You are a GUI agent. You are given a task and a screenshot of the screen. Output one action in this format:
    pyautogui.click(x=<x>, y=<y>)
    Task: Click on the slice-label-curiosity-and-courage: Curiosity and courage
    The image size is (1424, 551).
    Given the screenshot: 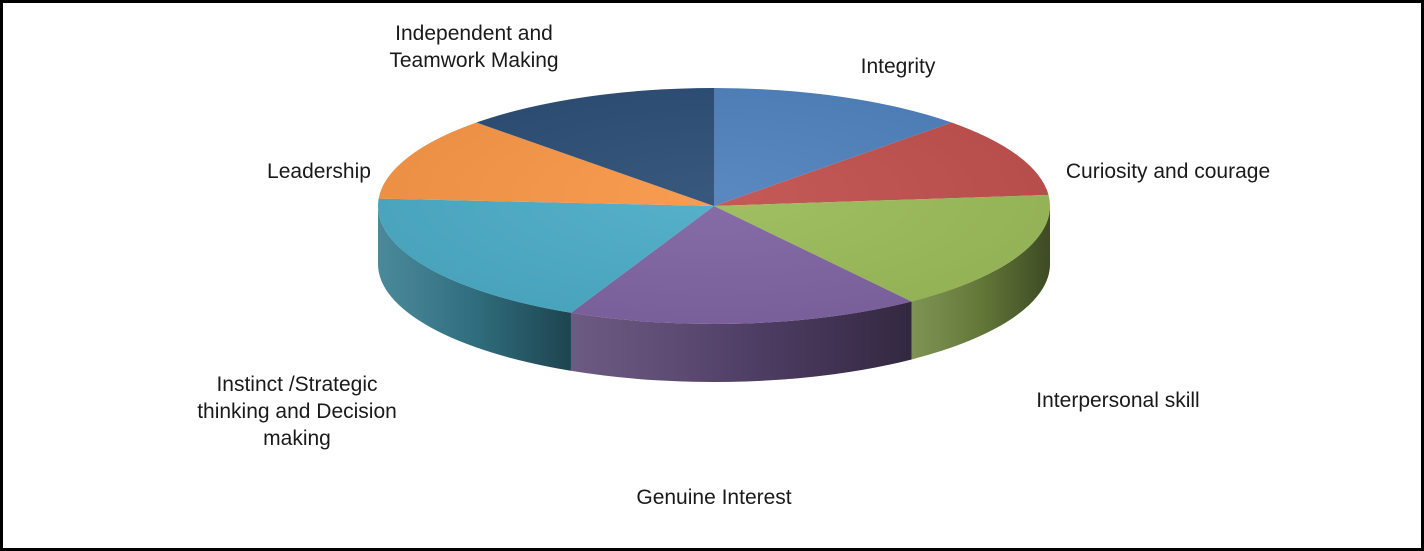 What is the action you would take?
    pyautogui.click(x=1168, y=171)
    